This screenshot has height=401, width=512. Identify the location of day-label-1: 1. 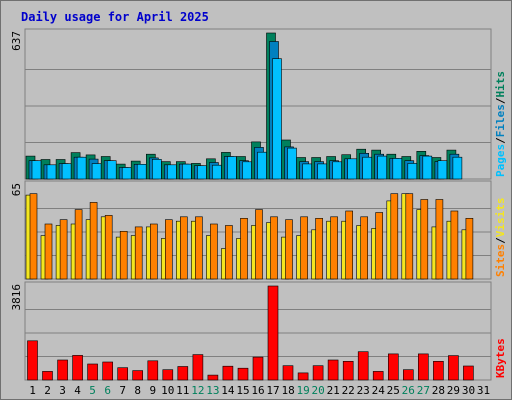
(32, 390).